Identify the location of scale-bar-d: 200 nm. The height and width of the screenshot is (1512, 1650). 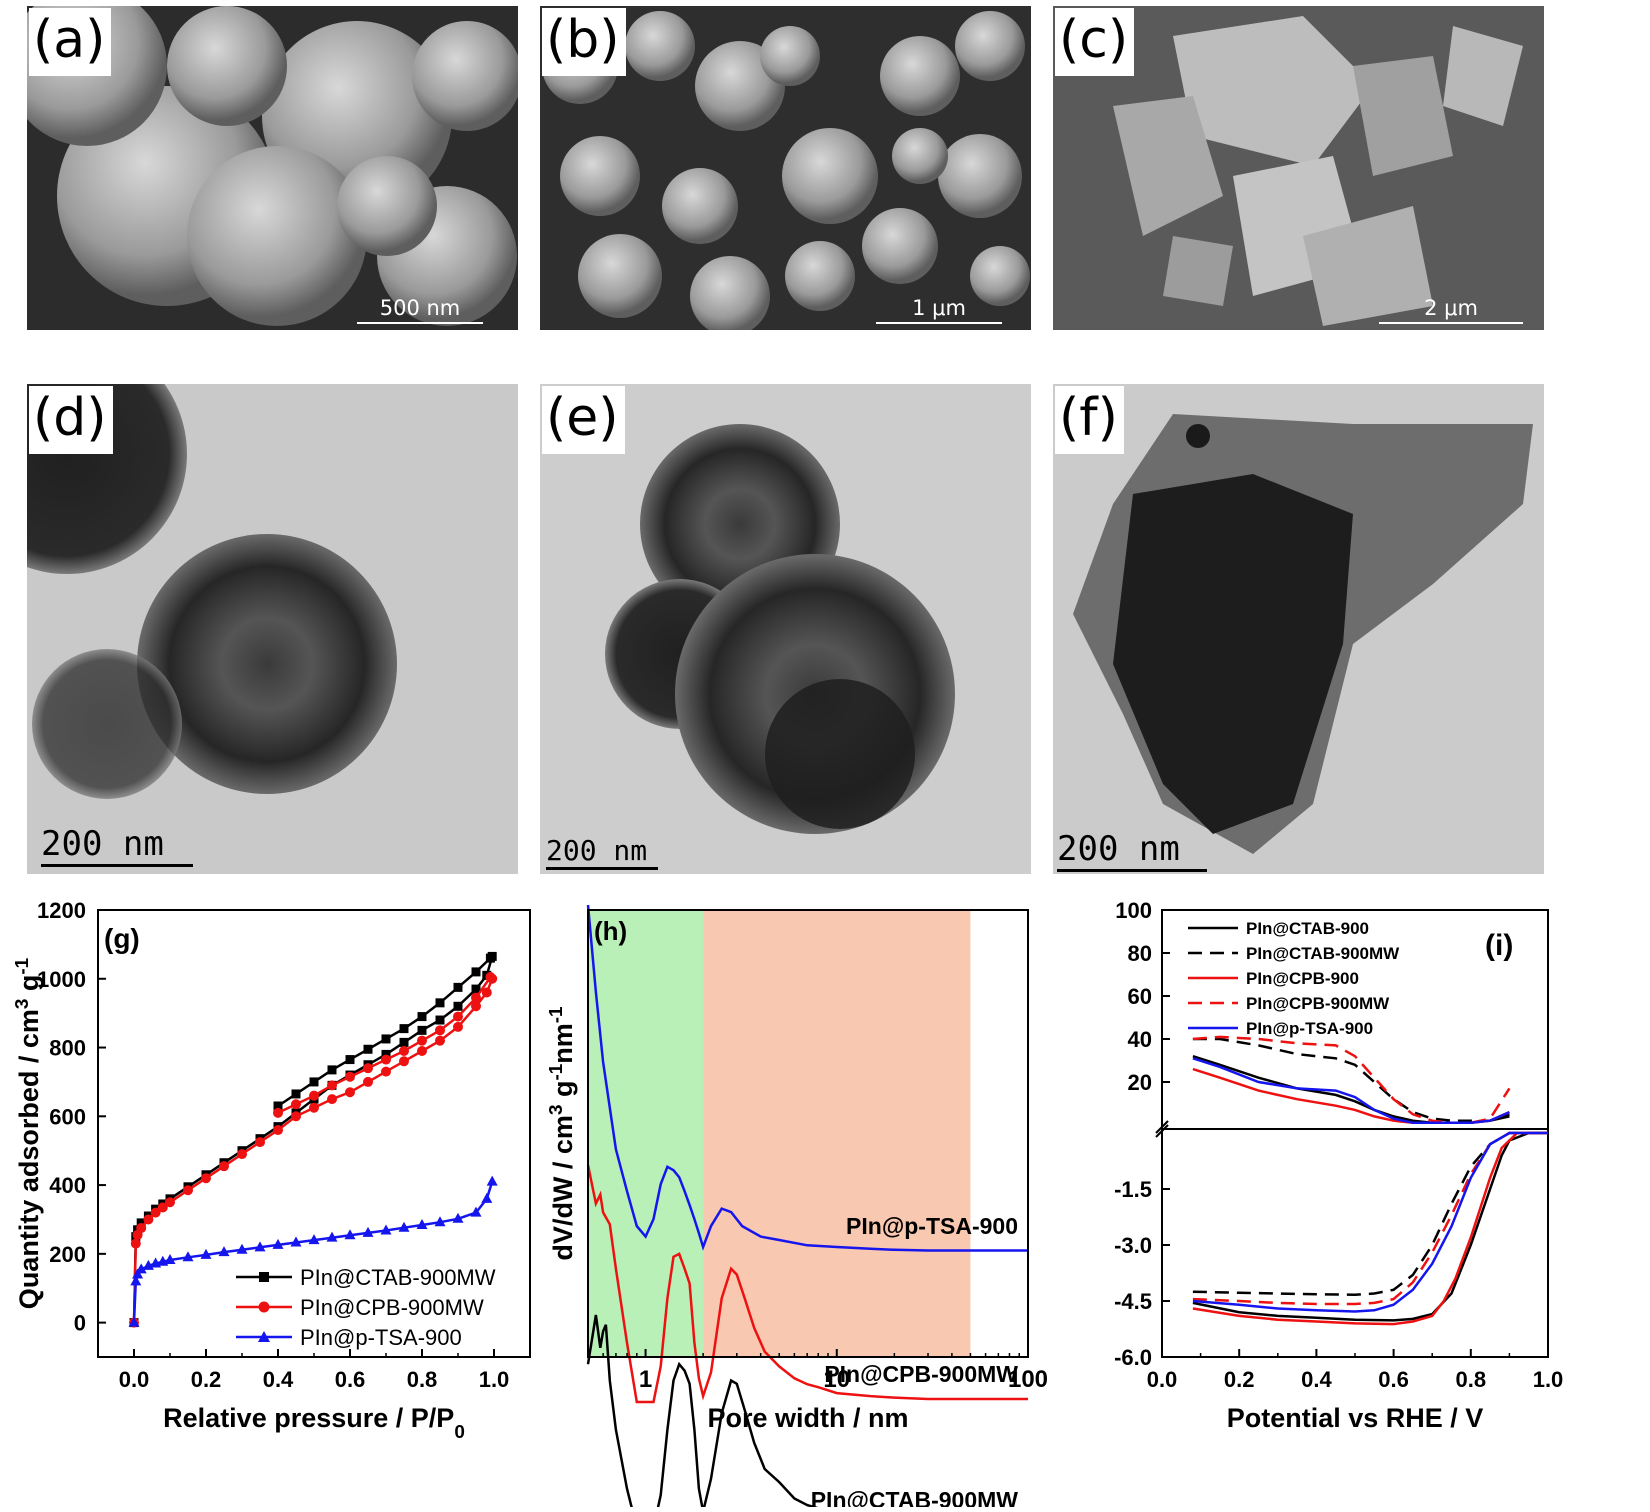
(117, 845).